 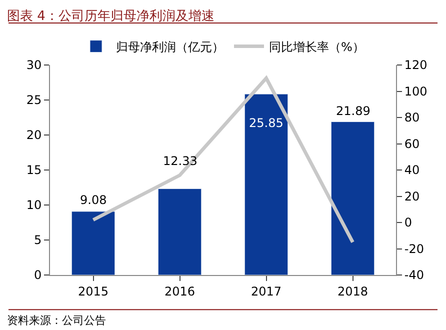 I want to click on x-tick-label: 2015, so click(x=93, y=291).